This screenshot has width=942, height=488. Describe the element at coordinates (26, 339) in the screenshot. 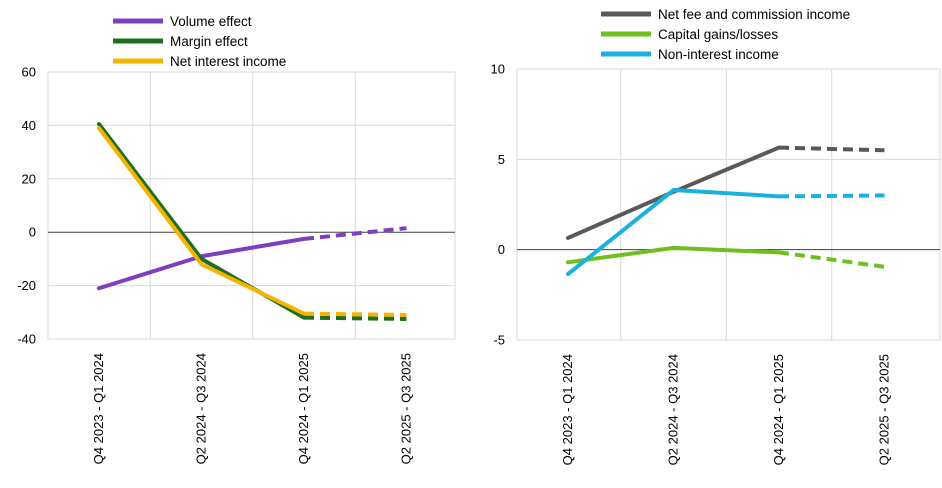

I see `y-tick-label: -40` at that location.